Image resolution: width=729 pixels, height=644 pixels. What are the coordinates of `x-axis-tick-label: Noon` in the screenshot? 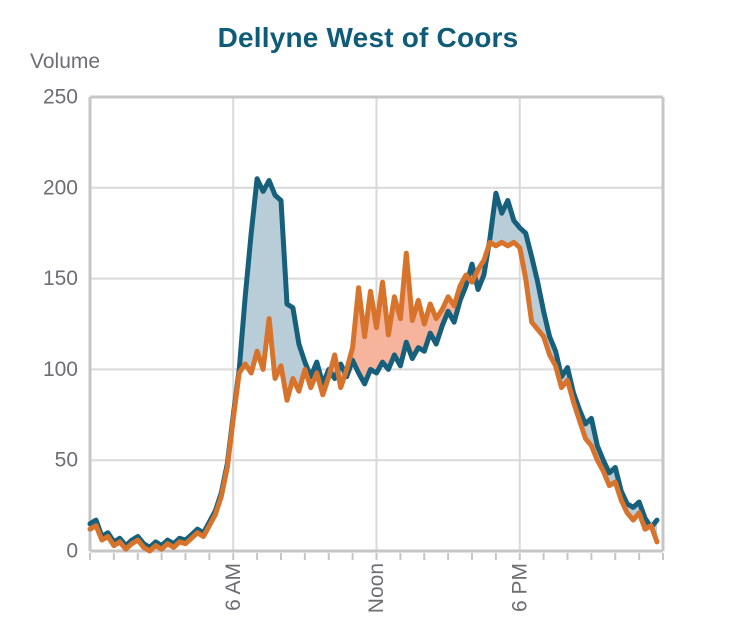 It's located at (376, 588).